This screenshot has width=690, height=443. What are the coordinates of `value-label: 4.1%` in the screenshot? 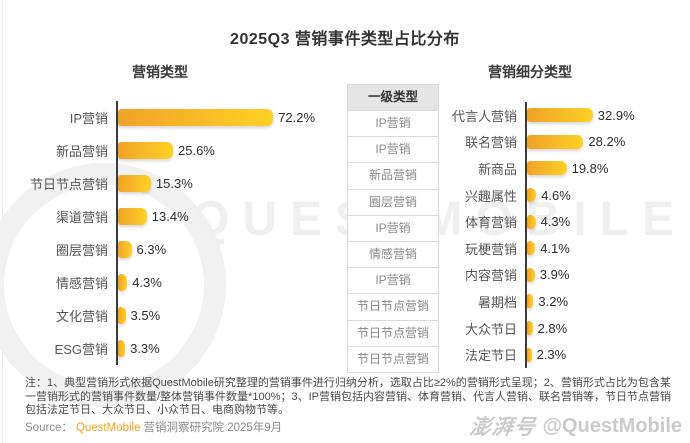 It's located at (555, 248).